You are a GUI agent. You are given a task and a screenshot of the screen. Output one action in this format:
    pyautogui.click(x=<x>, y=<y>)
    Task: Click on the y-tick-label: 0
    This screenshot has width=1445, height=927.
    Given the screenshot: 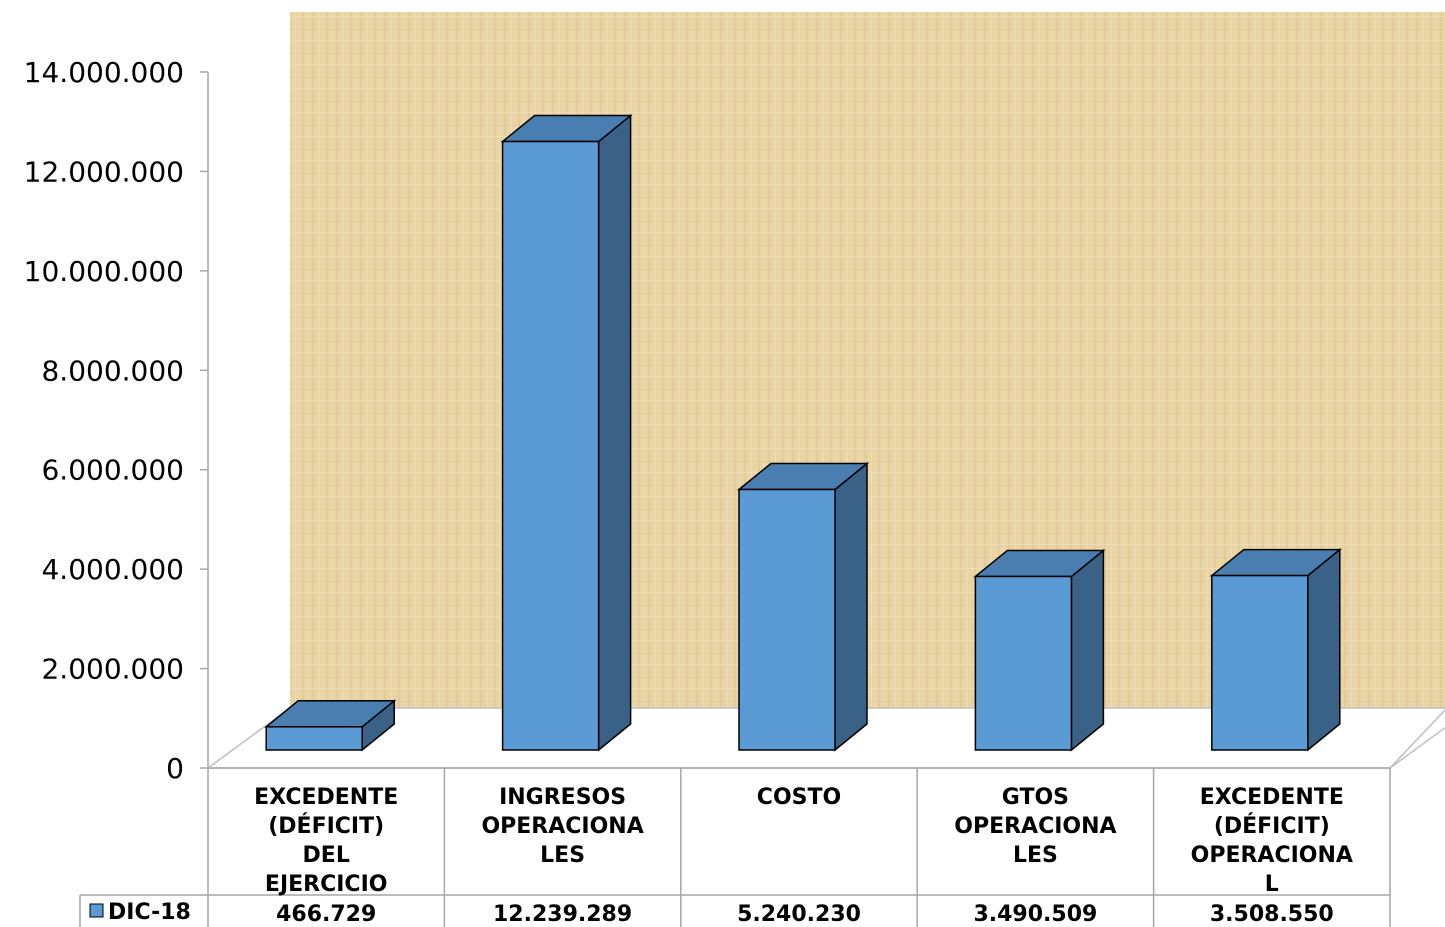 What is the action you would take?
    pyautogui.click(x=175, y=768)
    